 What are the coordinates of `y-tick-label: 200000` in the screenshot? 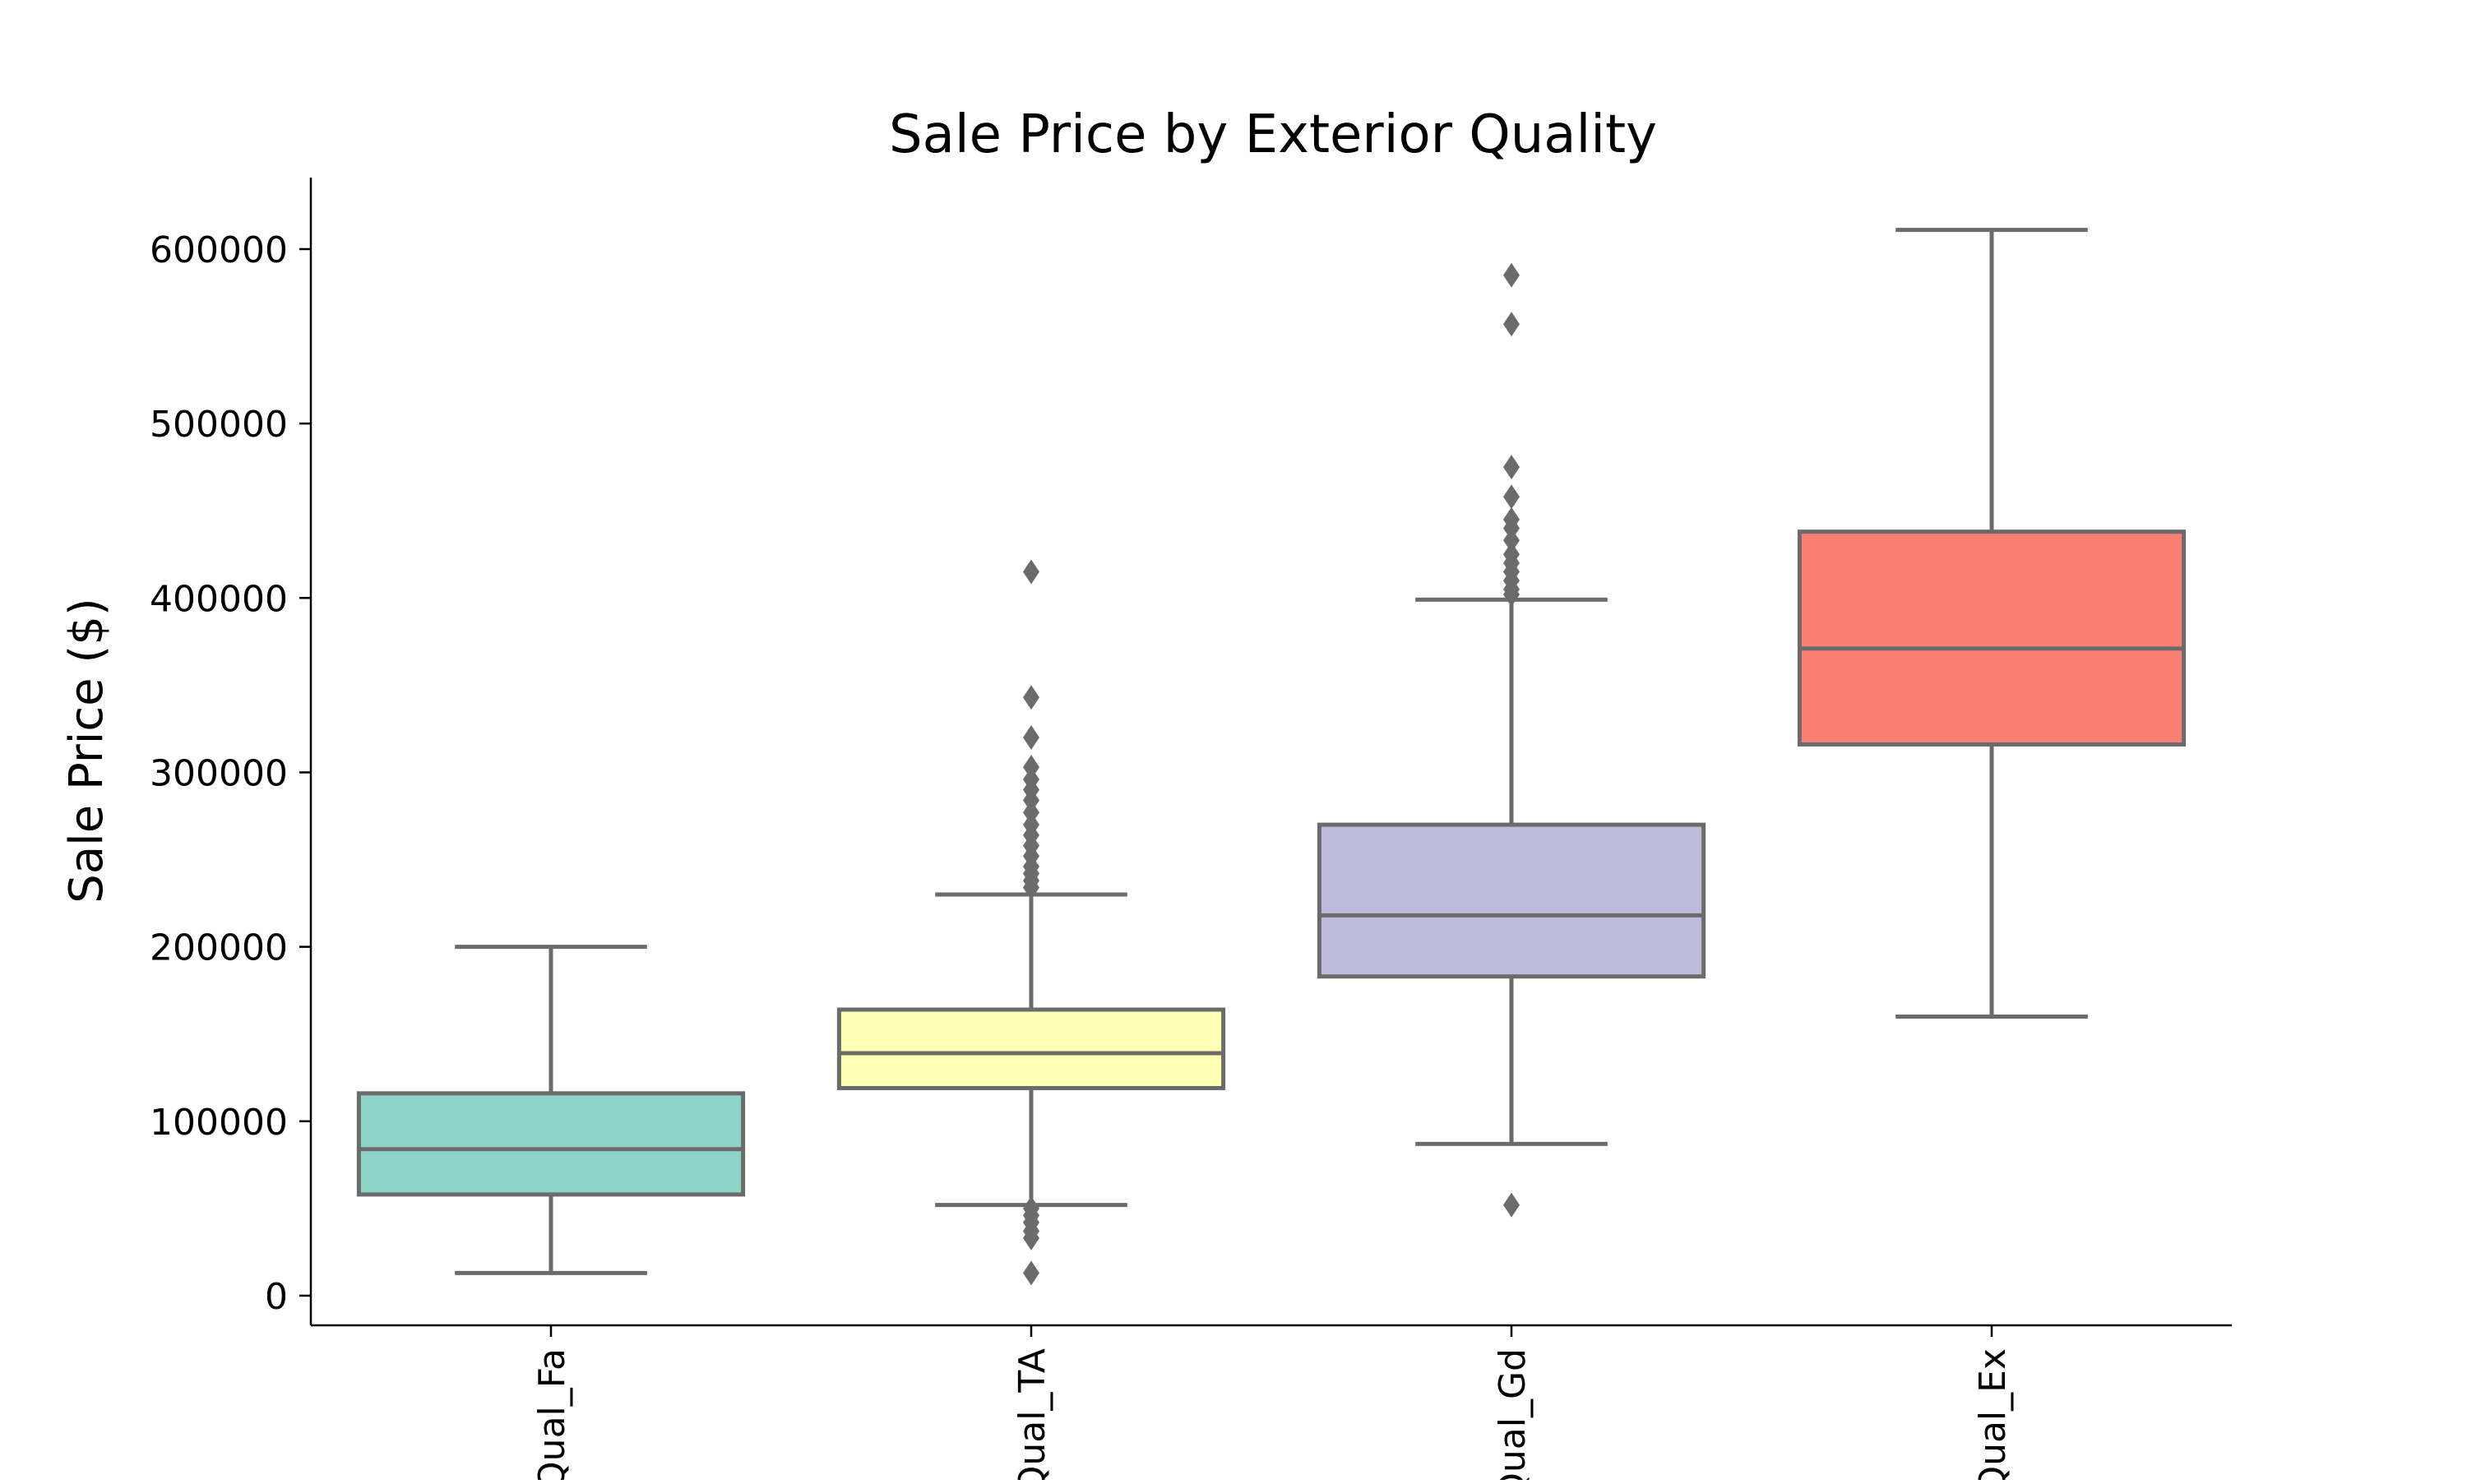 It's located at (219, 948).